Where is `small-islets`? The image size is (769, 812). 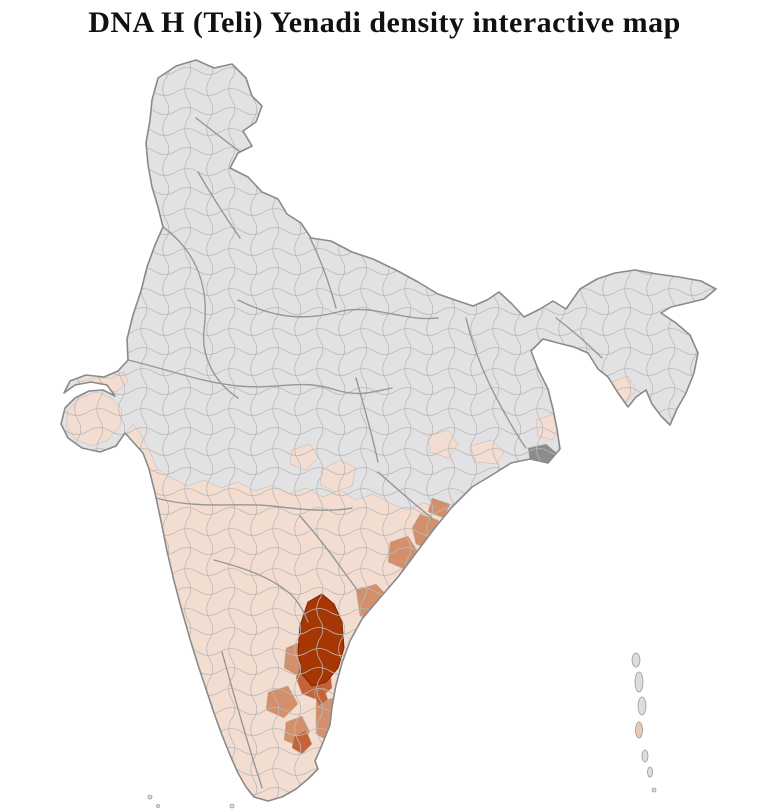 small-islets is located at coordinates (191, 801).